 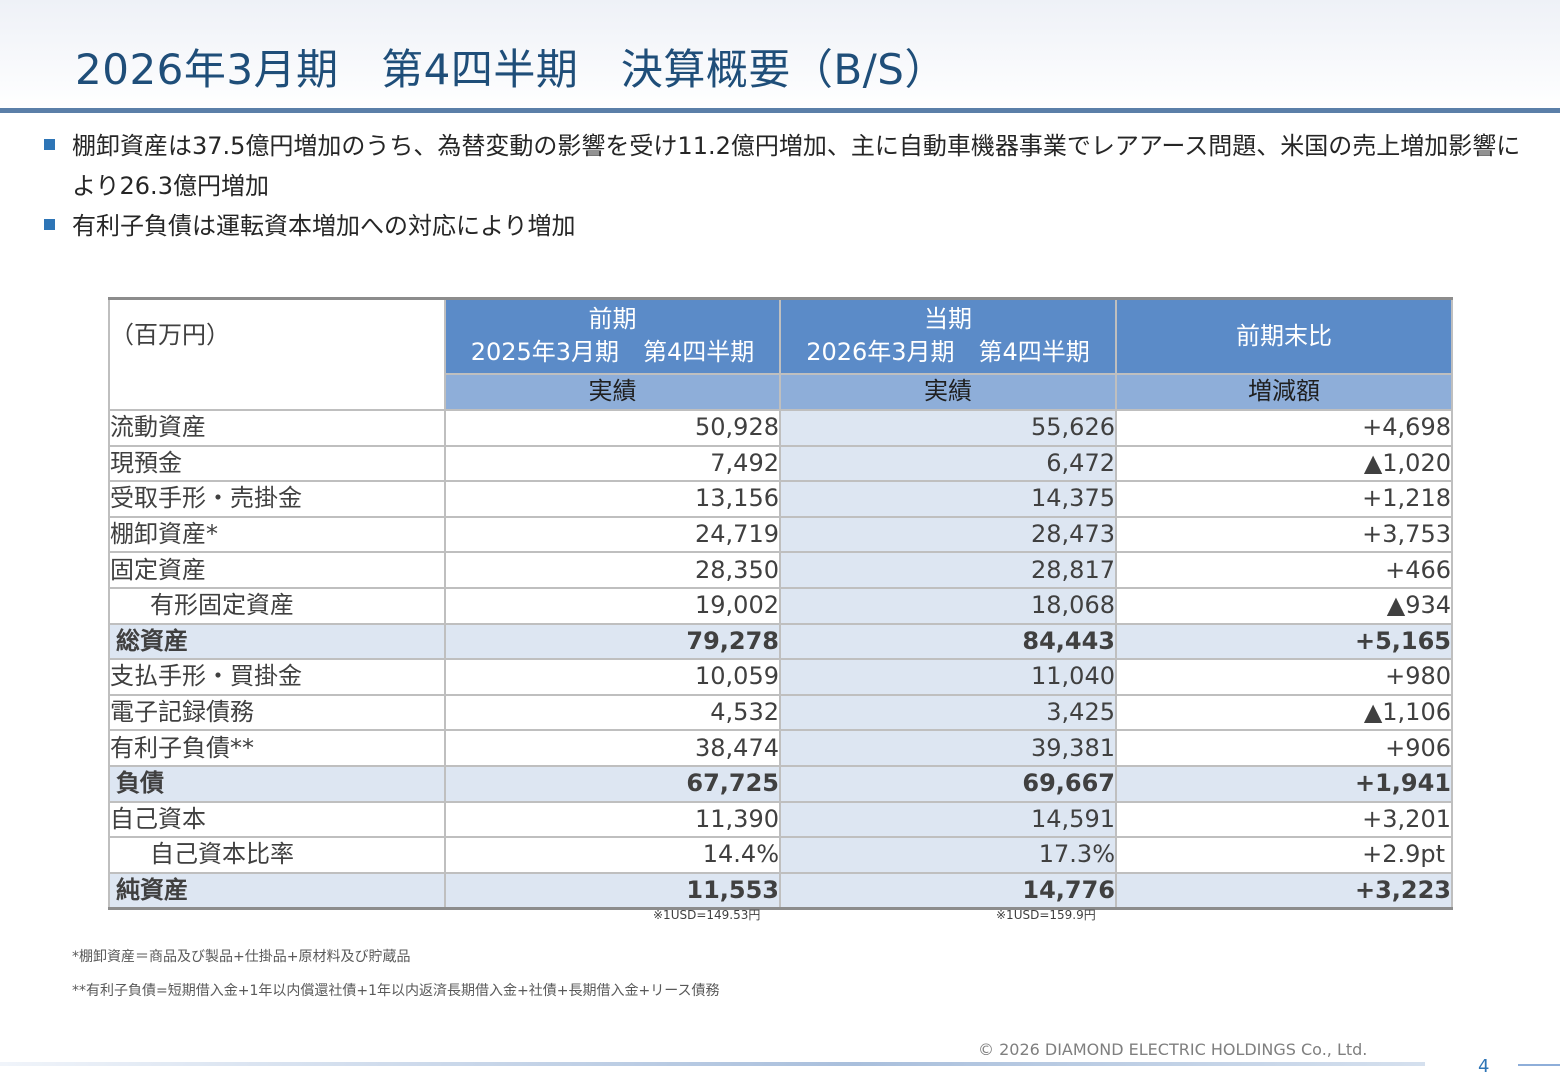 I want to click on curr-period-header-line1: 当期, so click(x=948, y=319).